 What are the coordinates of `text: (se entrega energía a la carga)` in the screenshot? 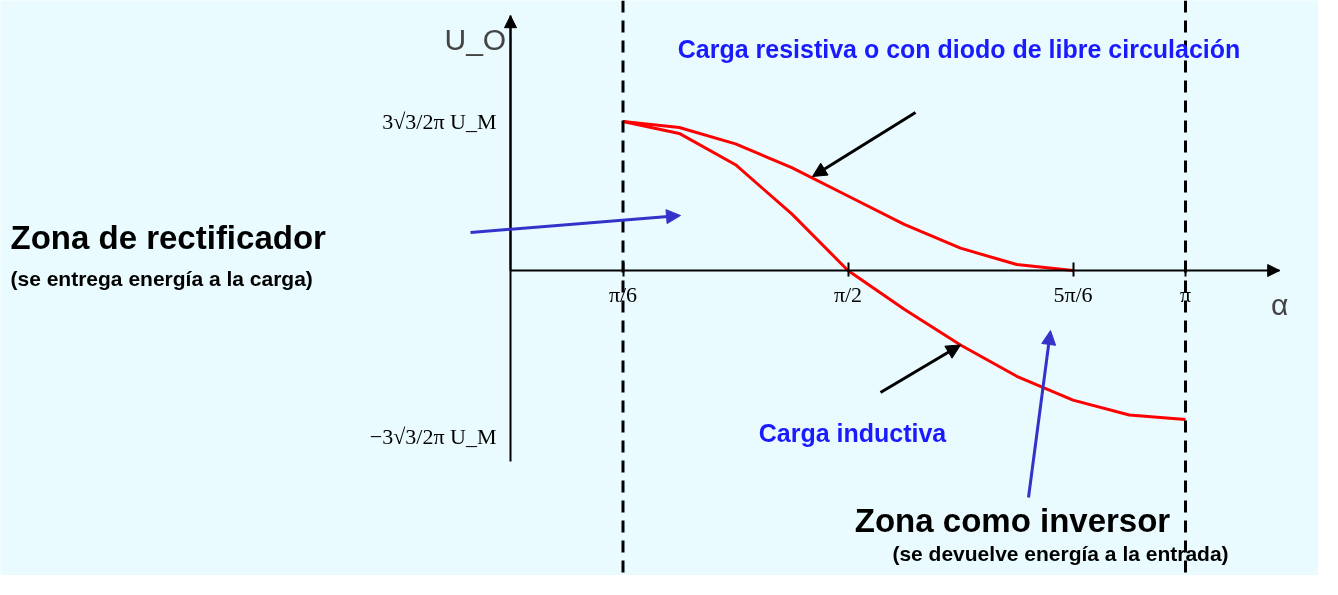 It's located at (161, 278).